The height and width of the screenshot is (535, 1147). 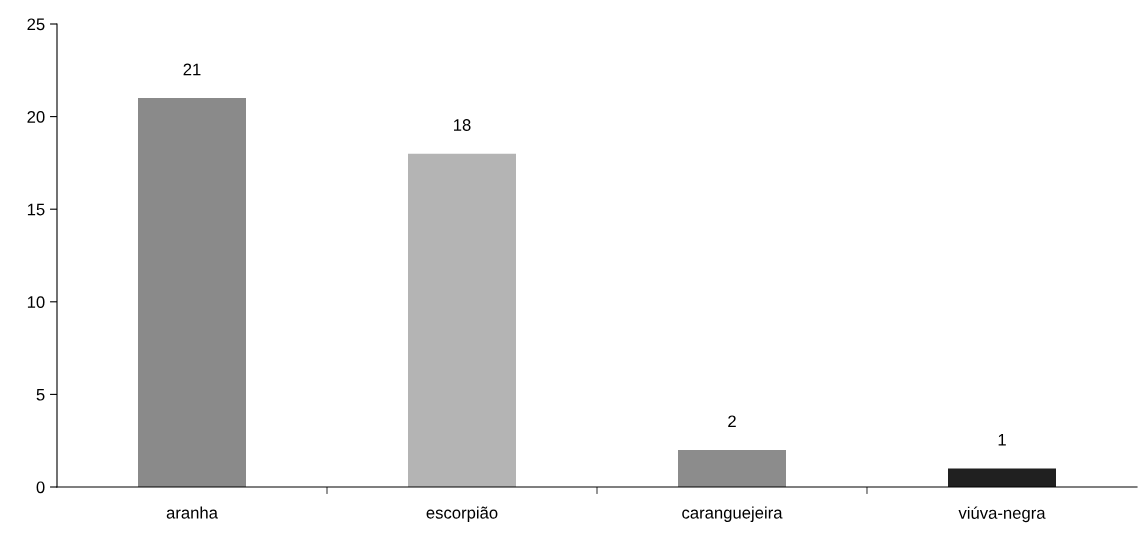 I want to click on y-tick-label: 5, so click(x=40, y=394).